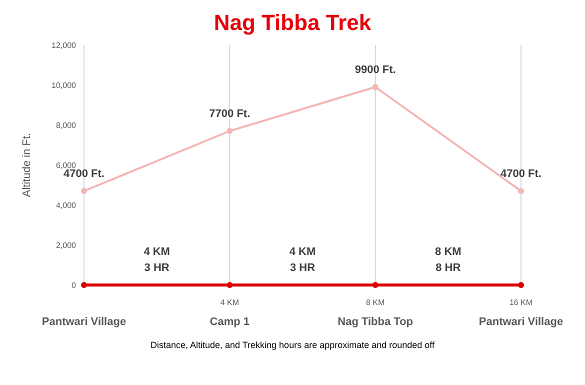  I want to click on y-tick-label: 10,000, so click(64, 85).